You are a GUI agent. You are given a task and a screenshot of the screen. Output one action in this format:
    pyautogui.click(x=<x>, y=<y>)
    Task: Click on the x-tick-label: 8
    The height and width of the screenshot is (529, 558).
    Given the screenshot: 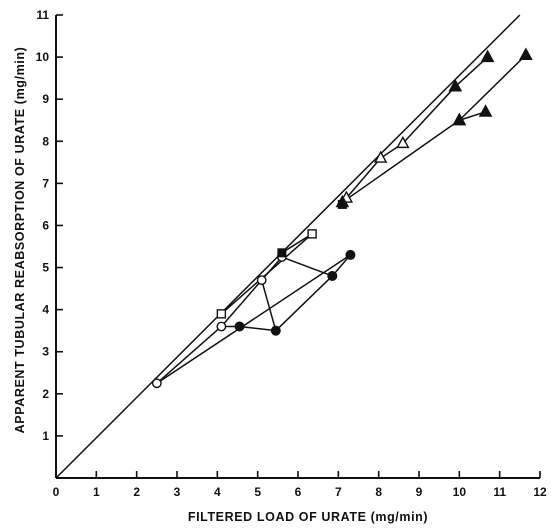 What is the action you would take?
    pyautogui.click(x=378, y=492)
    